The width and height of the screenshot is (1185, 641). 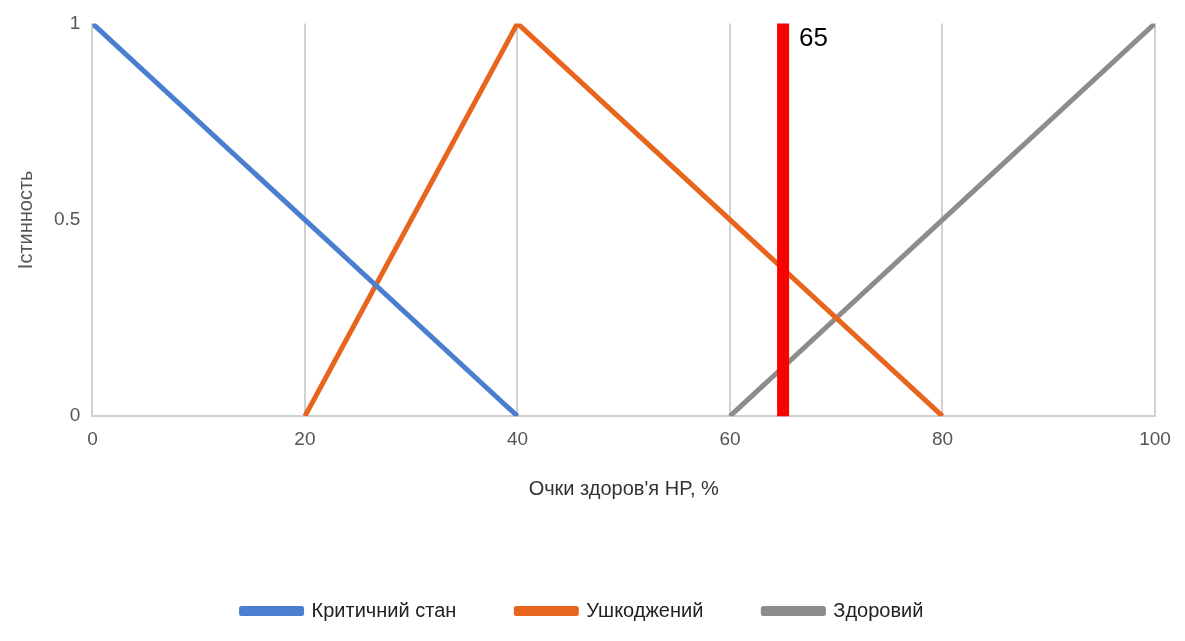 What do you see at coordinates (623, 487) in the screenshot?
I see `x-axis-title: Очки здоров'я HP, %` at bounding box center [623, 487].